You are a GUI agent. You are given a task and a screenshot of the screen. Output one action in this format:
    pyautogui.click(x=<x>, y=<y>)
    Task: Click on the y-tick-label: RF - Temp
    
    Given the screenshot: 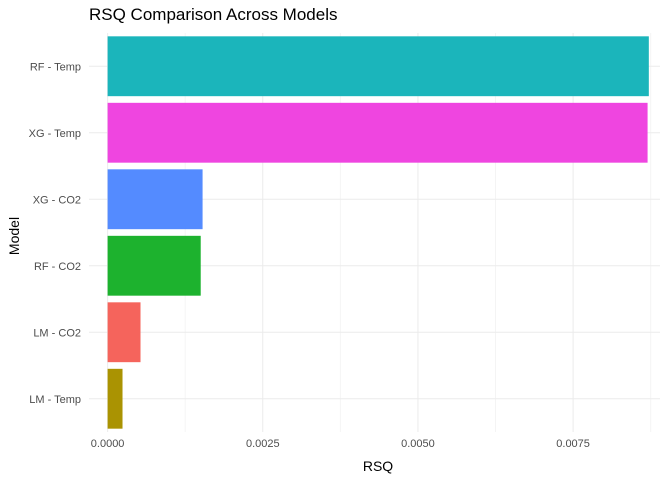 What is the action you would take?
    pyautogui.click(x=55, y=67)
    